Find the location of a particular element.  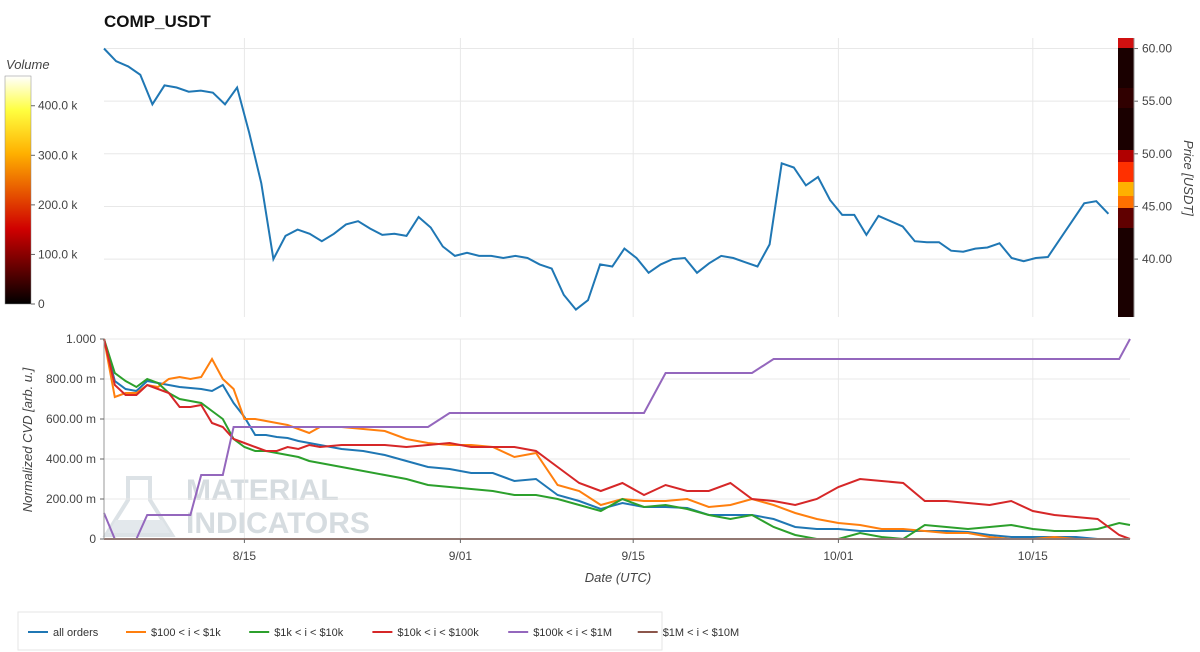

price-tick-label: 55.00 is located at coordinates (1157, 101).